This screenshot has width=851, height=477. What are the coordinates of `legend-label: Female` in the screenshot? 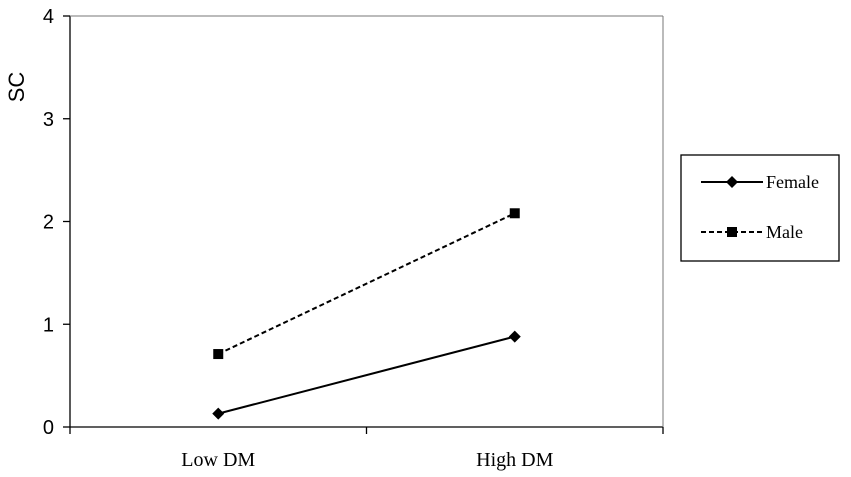 It's located at (792, 182).